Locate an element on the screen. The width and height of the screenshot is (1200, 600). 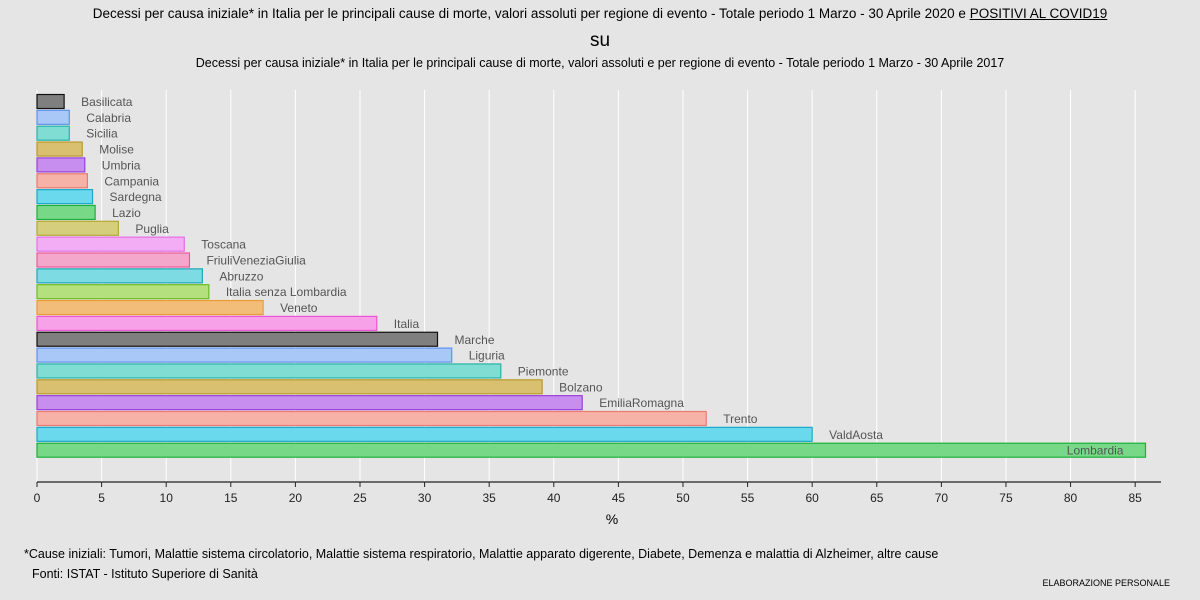
bar-label: Italia is located at coordinates (407, 324).